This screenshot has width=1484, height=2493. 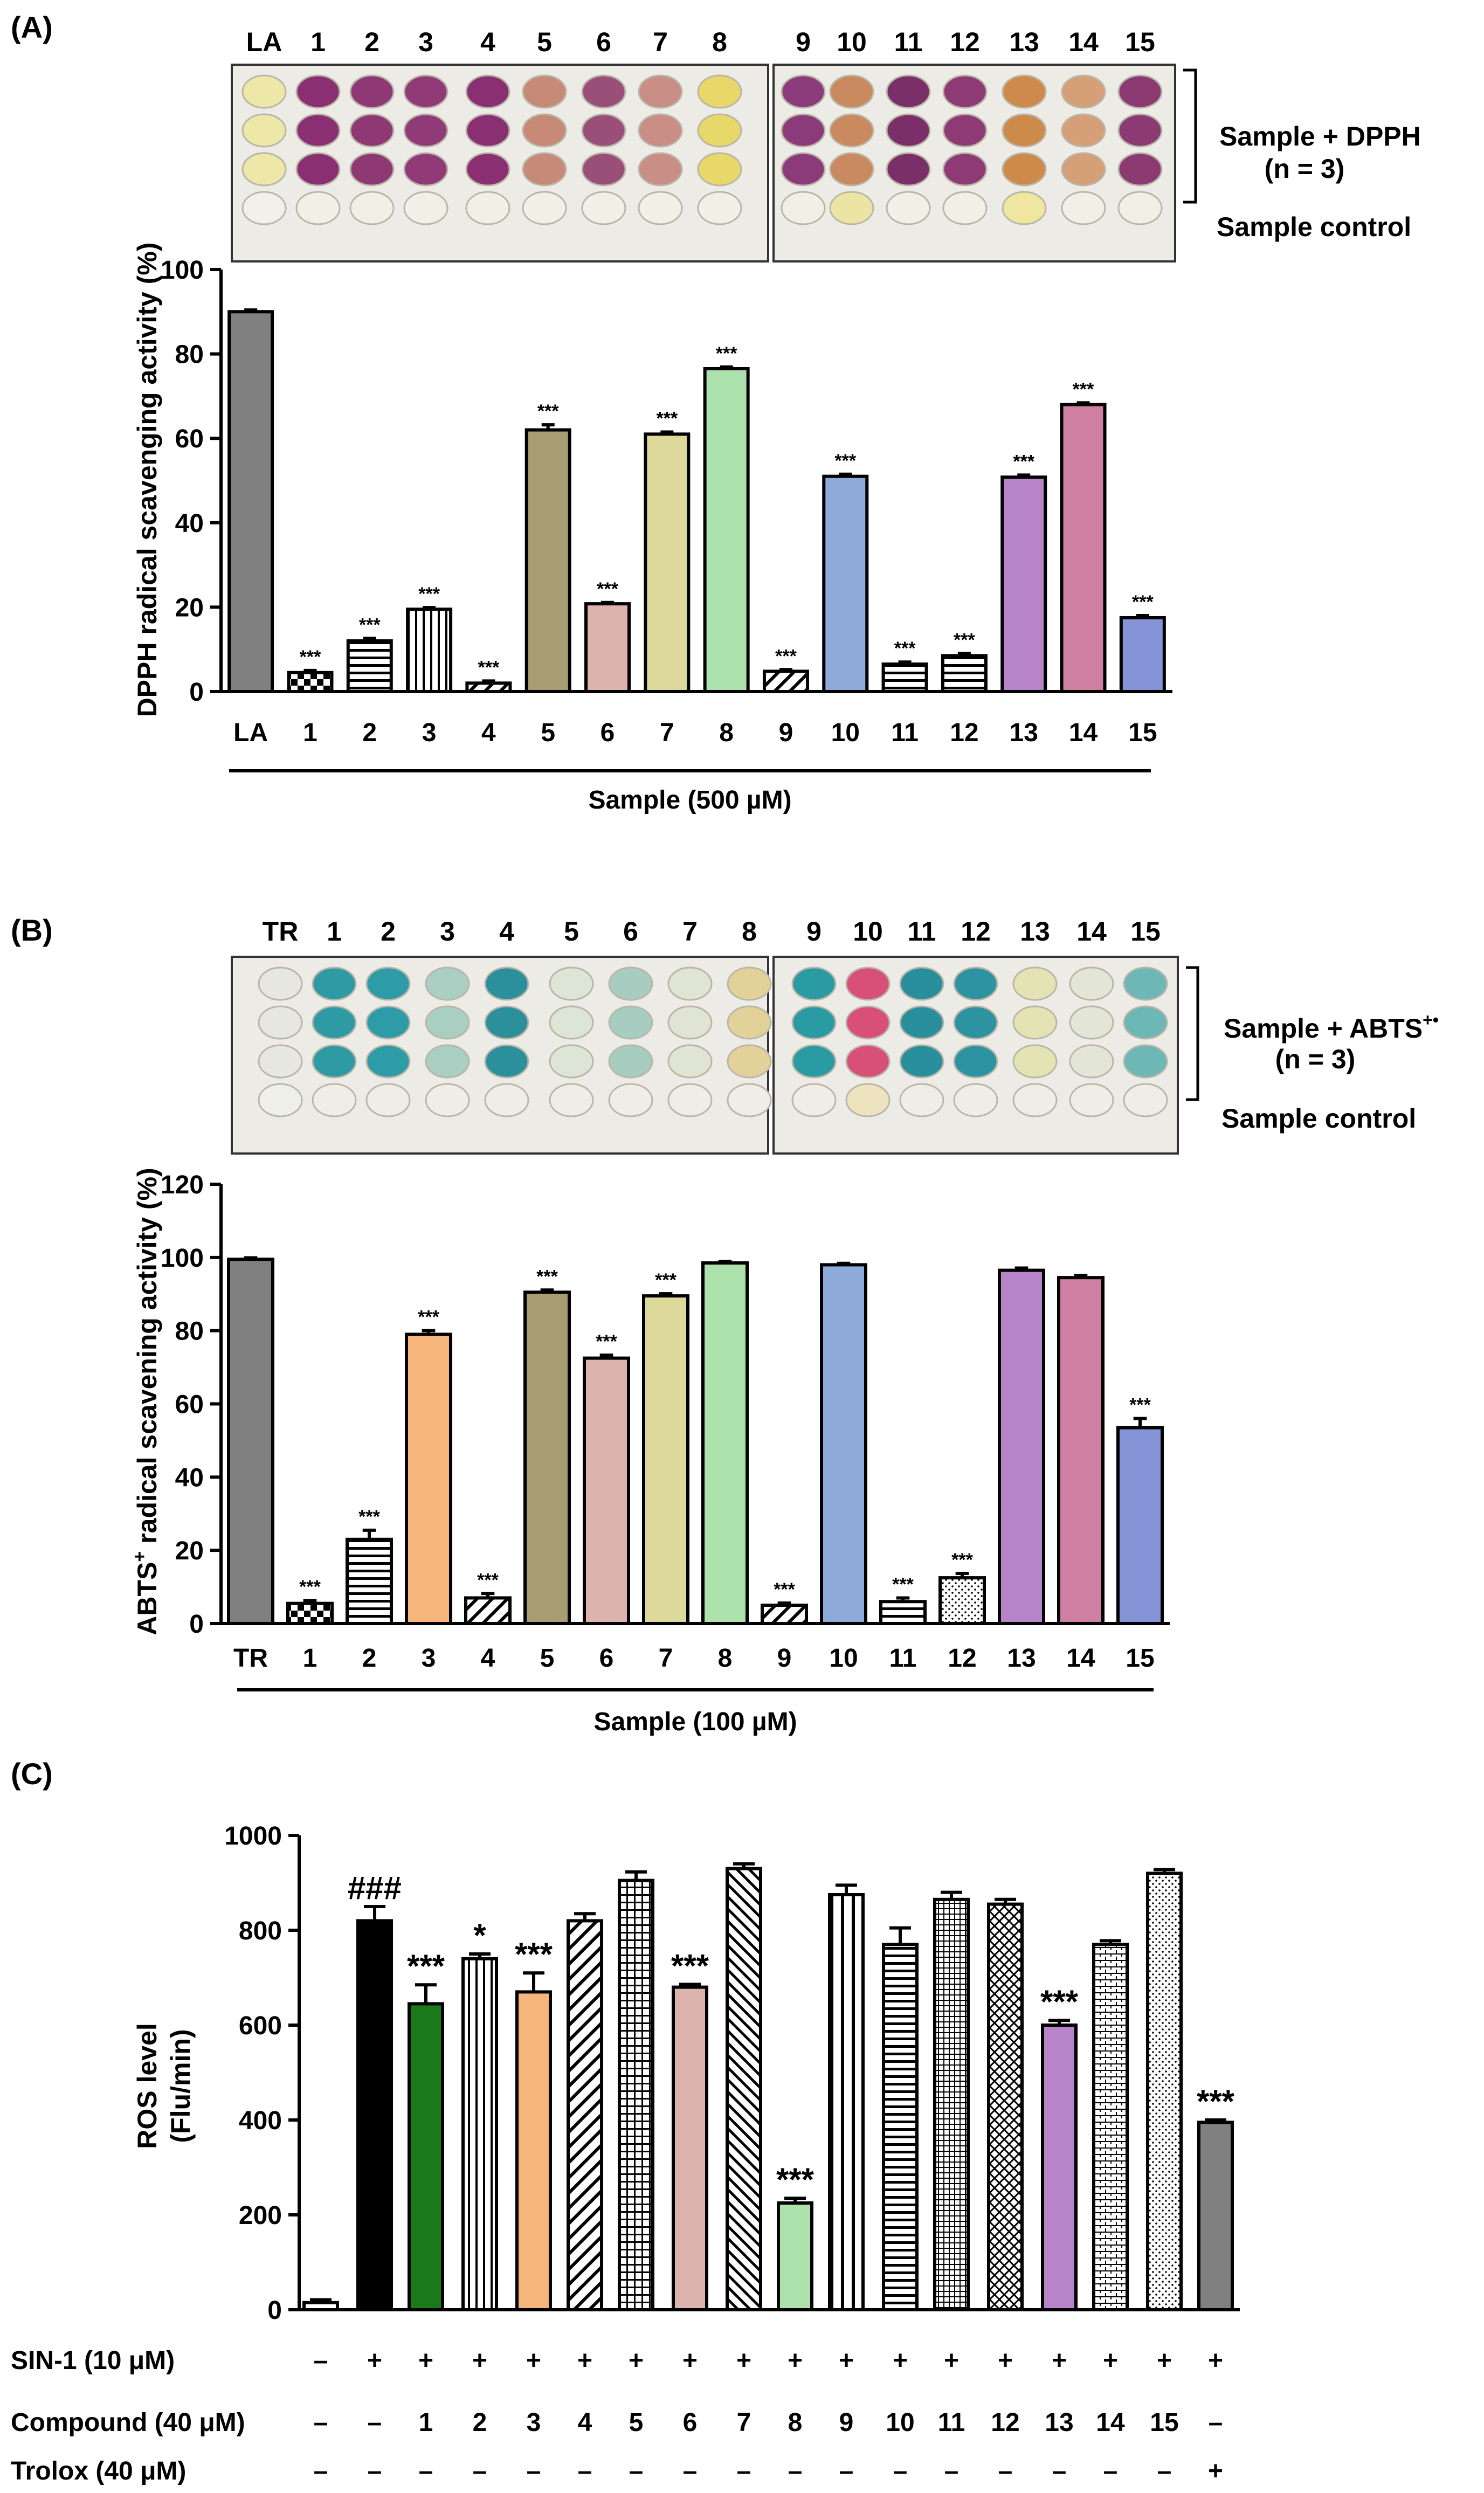 I want to click on plate-column-label: 14, so click(x=1091, y=931).